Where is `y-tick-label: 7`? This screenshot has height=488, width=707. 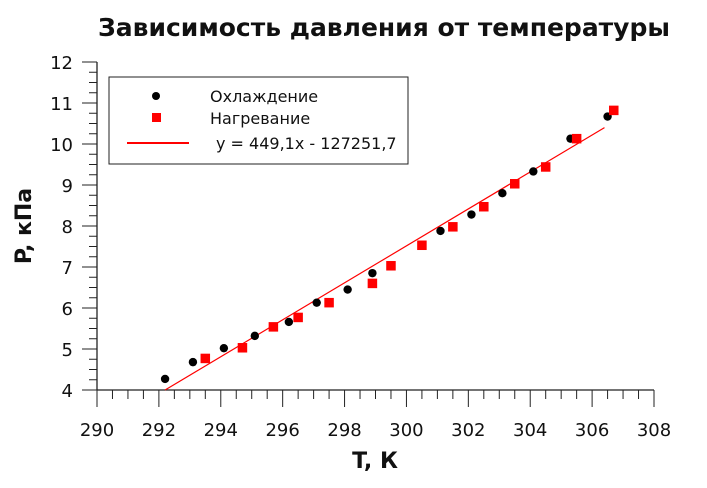
y-tick-label: 7 is located at coordinates (67, 268).